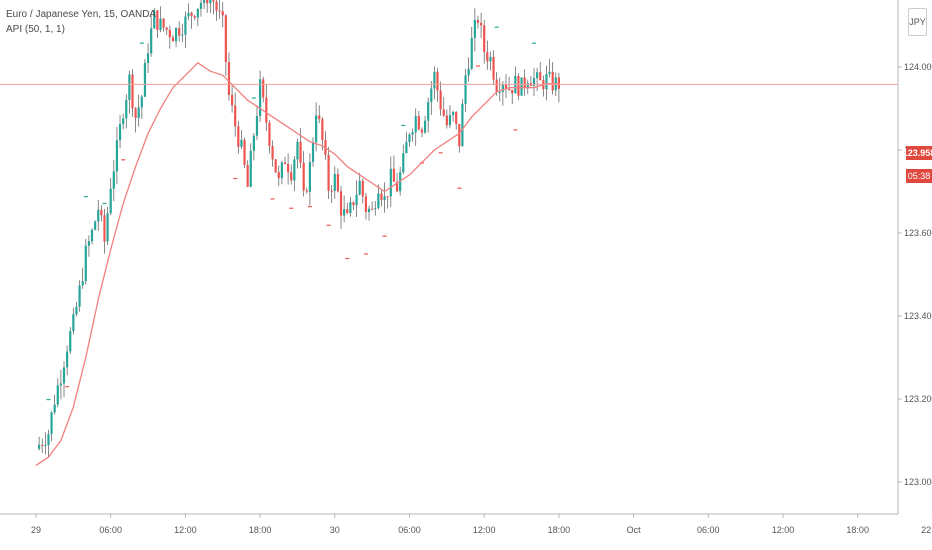 This screenshot has width=932, height=550. Describe the element at coordinates (917, 22) in the screenshot. I see `currency-button: JPY` at that location.